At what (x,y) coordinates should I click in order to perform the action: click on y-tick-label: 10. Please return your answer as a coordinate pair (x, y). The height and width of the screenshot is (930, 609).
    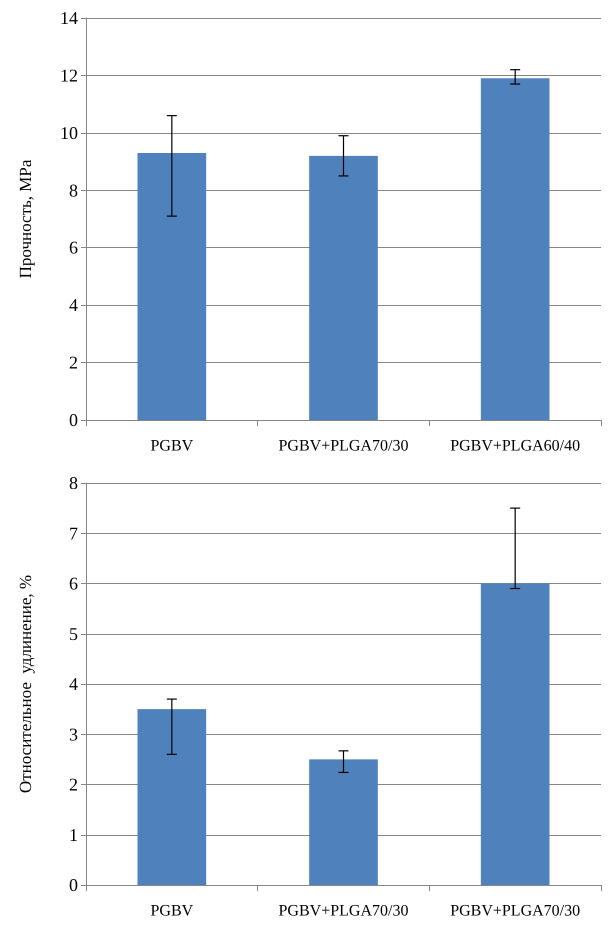
    Looking at the image, I should click on (69, 132).